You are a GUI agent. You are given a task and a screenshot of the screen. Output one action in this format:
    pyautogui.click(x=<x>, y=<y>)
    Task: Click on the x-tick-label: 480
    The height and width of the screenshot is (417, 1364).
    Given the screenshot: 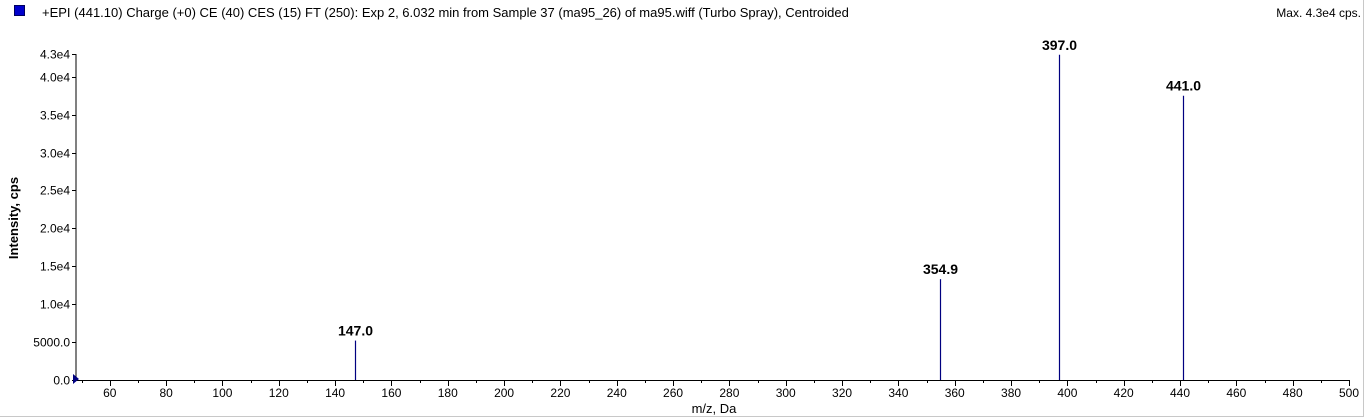 What is the action you would take?
    pyautogui.click(x=1293, y=393)
    